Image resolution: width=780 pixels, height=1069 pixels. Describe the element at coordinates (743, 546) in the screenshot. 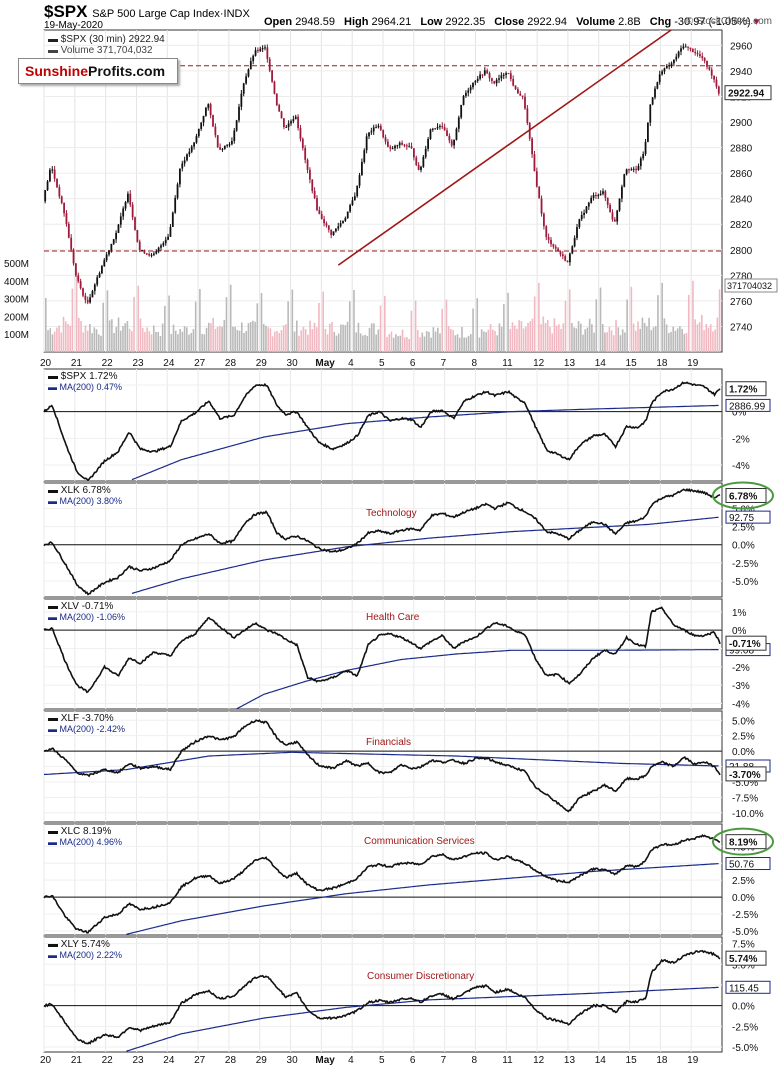

I see `indicator-tick-label: 0.0%` at that location.